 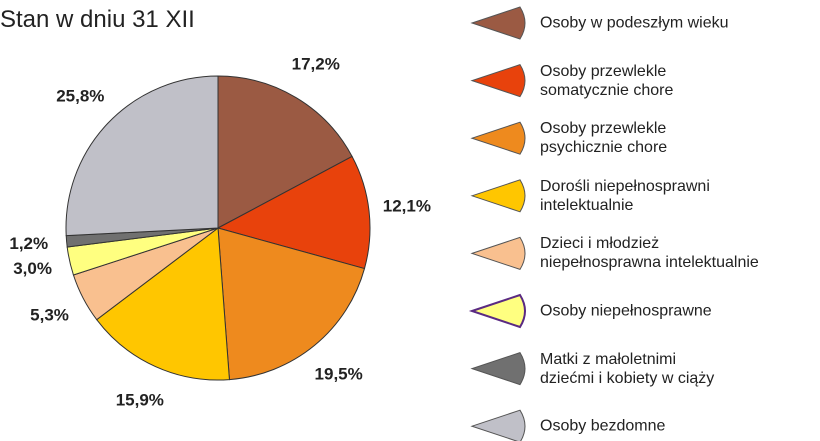 I want to click on legend-label: Osoby przewlekle somatycznie chore, so click(x=607, y=80).